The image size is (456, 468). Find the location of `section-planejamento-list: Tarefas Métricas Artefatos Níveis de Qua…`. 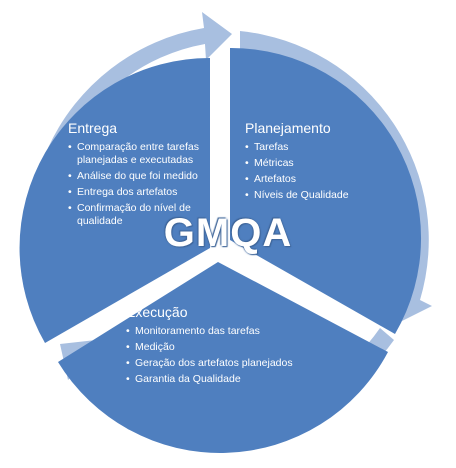

section-planejamento-list: Tarefas Métricas Artefatos Níveis de Qua… is located at coordinates (310, 171).